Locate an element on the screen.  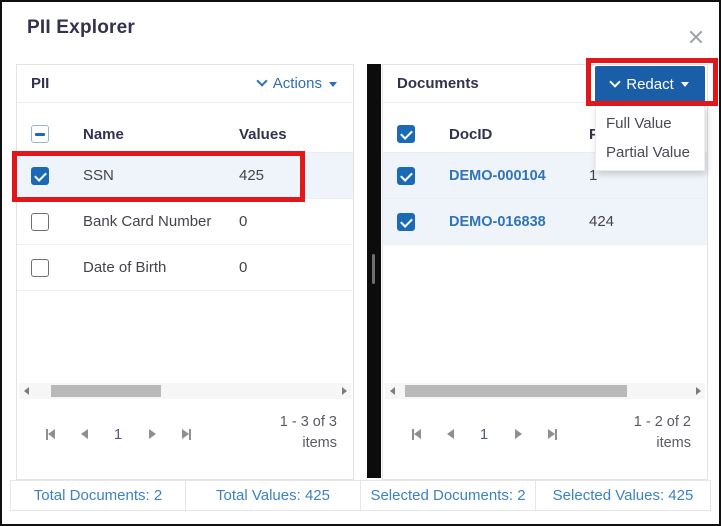
redact-button-label: Redact is located at coordinates (650, 84).